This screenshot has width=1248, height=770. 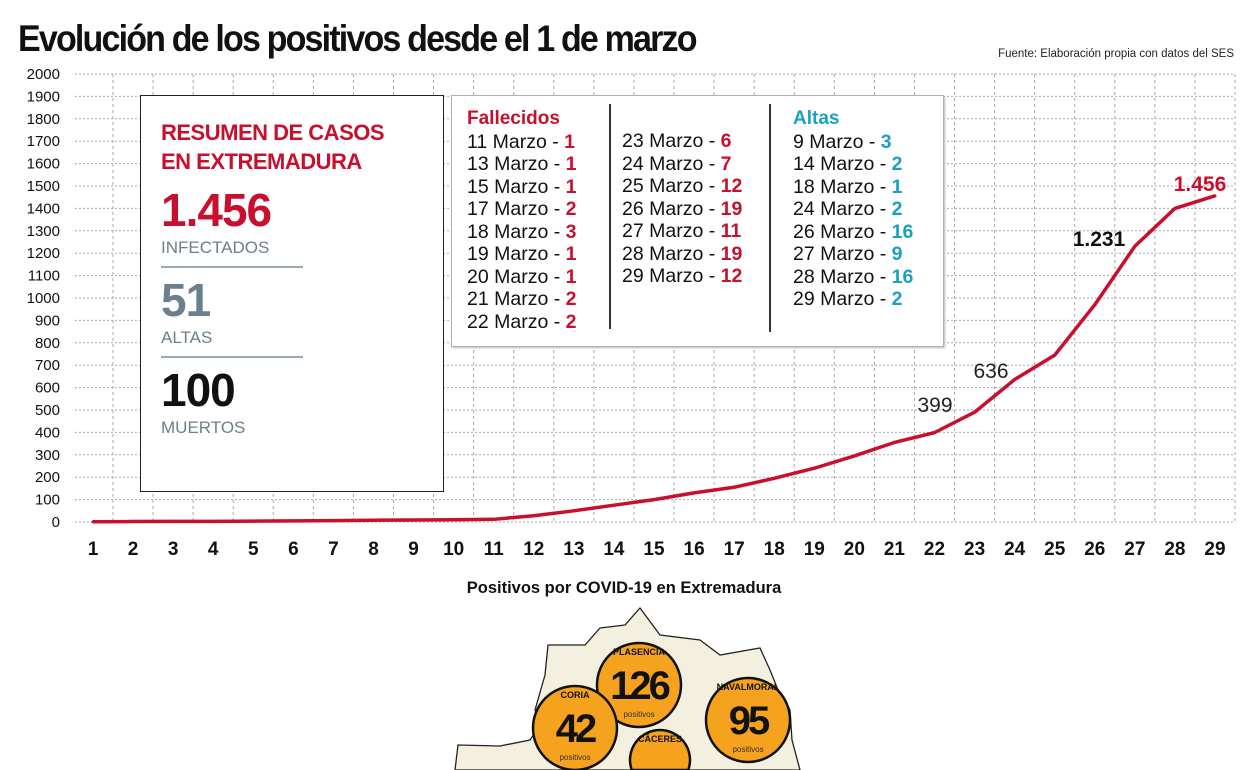 I want to click on area-circle-plasencia: PLASENCIA 126 positivos, so click(x=639, y=685).